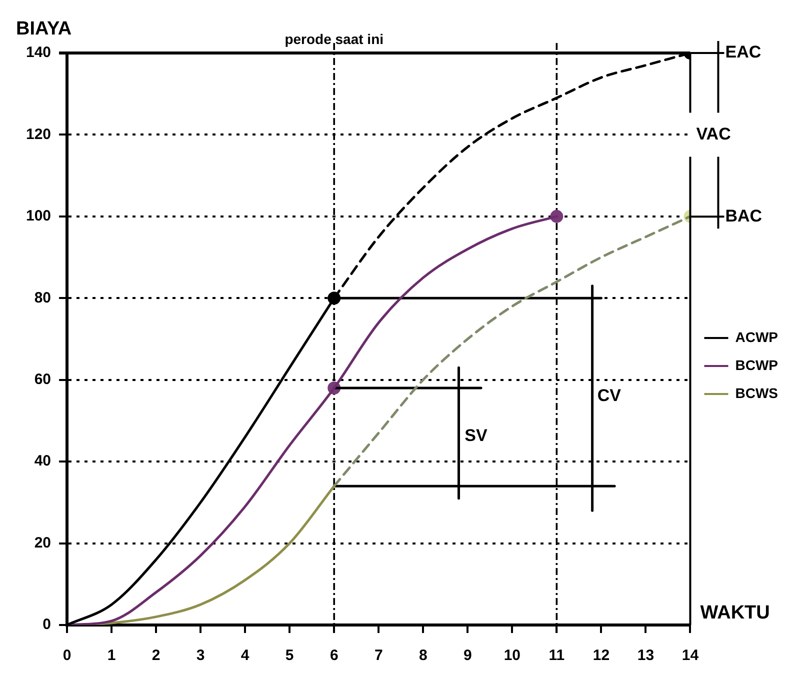  What do you see at coordinates (44, 29) in the screenshot?
I see `y-axis-title: BIAYA` at bounding box center [44, 29].